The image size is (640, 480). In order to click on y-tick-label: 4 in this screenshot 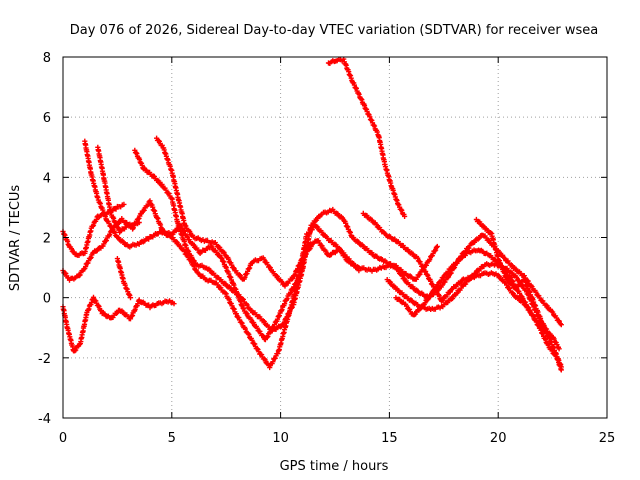, I will do `click(47, 178)`.